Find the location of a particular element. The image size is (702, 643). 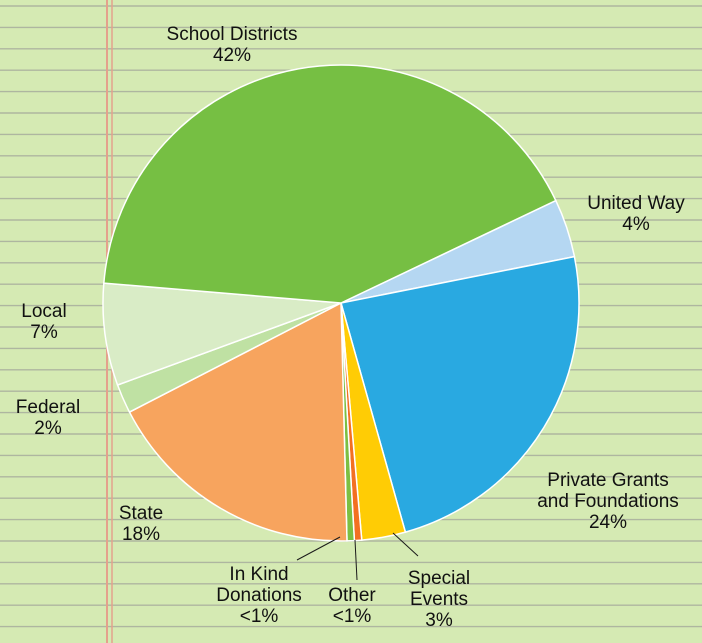

slice-label: Local 7% is located at coordinates (43, 322).